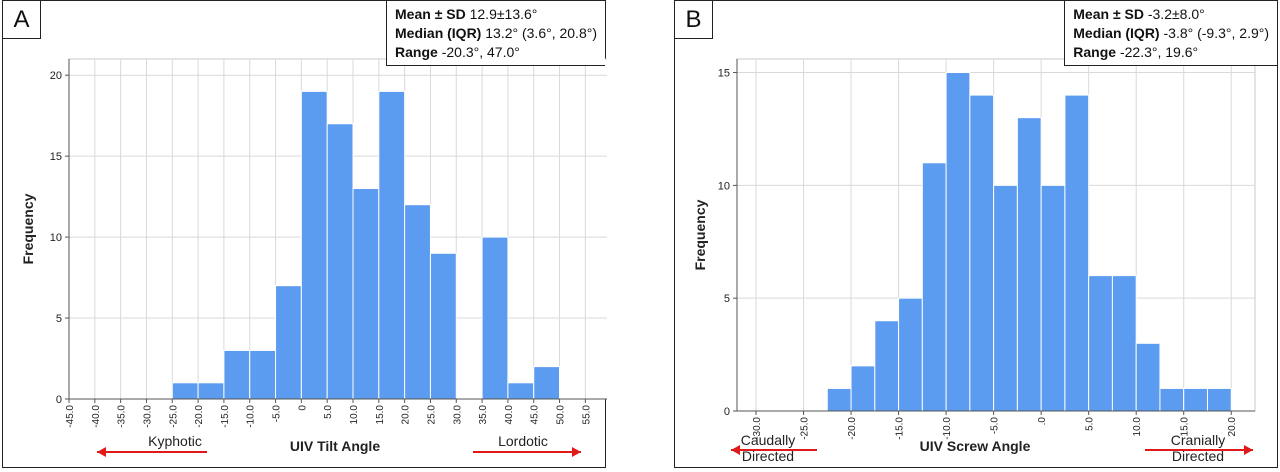  Describe the element at coordinates (541, 33) in the screenshot. I see `stats-median-value: 13.2° (3.6°, 20.8°)` at that location.